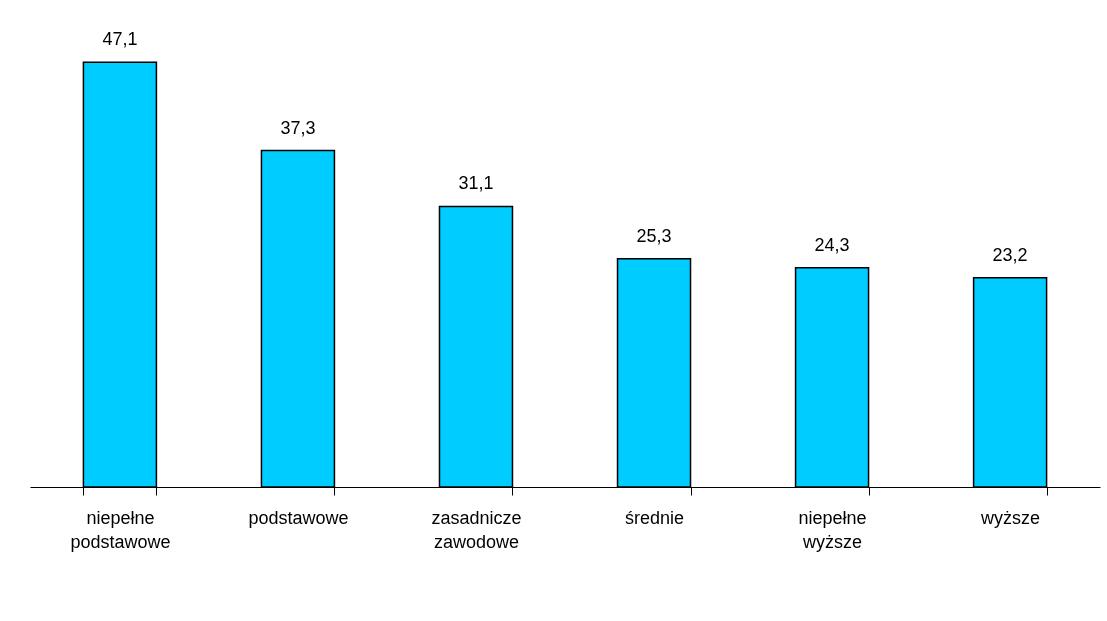 Image resolution: width=1107 pixels, height=621 pixels. Describe the element at coordinates (120, 529) in the screenshot. I see `x-tick-label: niepełne podstawowe` at that location.